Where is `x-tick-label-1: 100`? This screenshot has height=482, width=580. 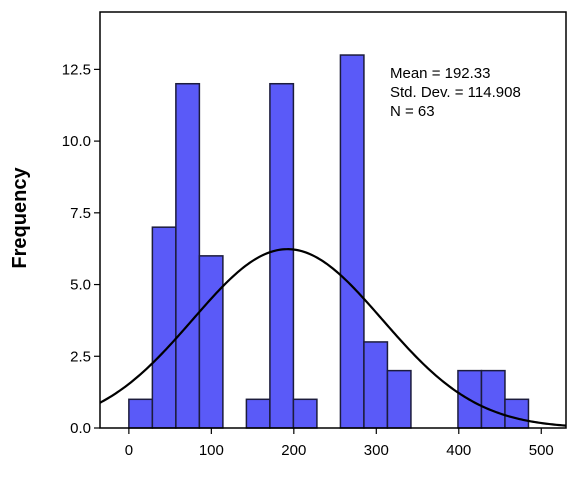 x-tick-label-1: 100 is located at coordinates (211, 450).